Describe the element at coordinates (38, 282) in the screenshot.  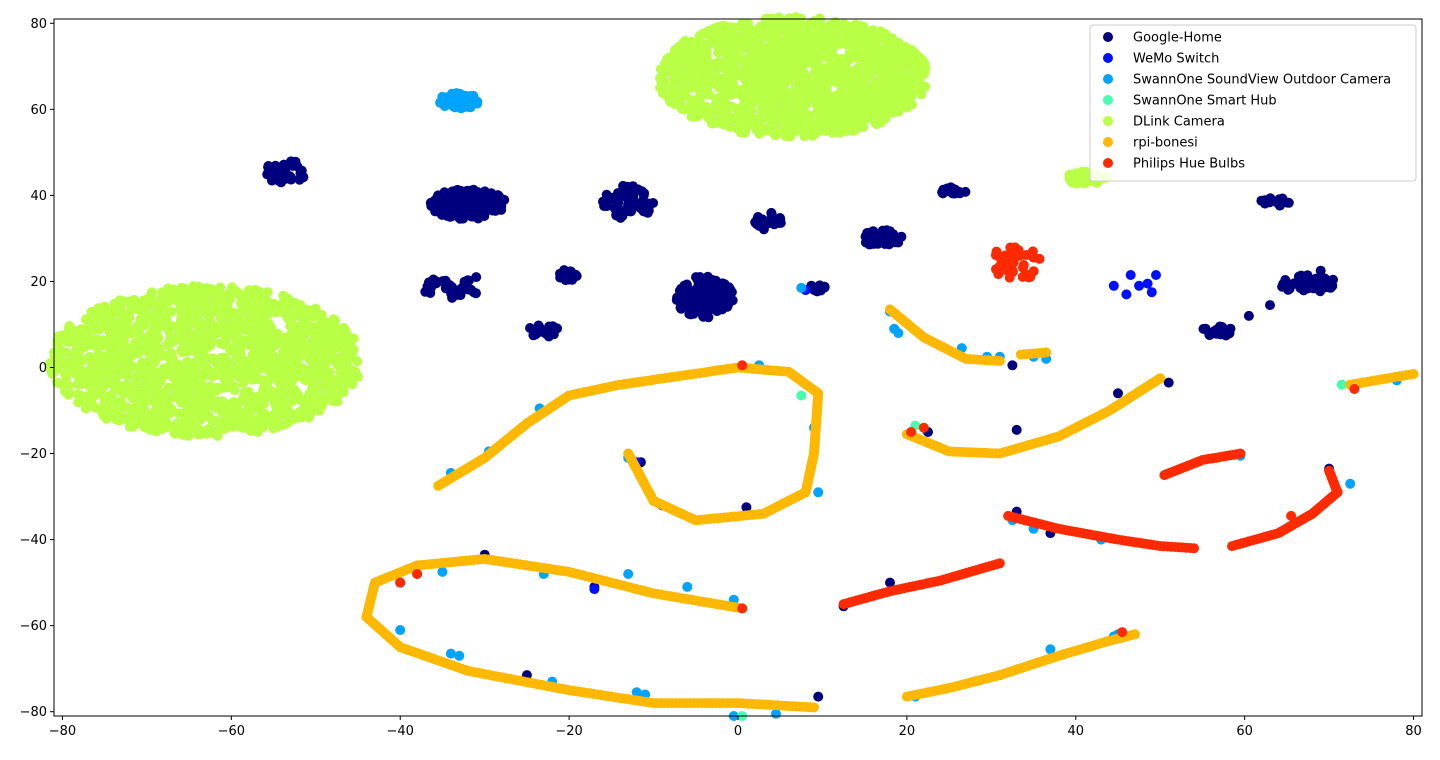
I see `y-tick-label: 20` at that location.